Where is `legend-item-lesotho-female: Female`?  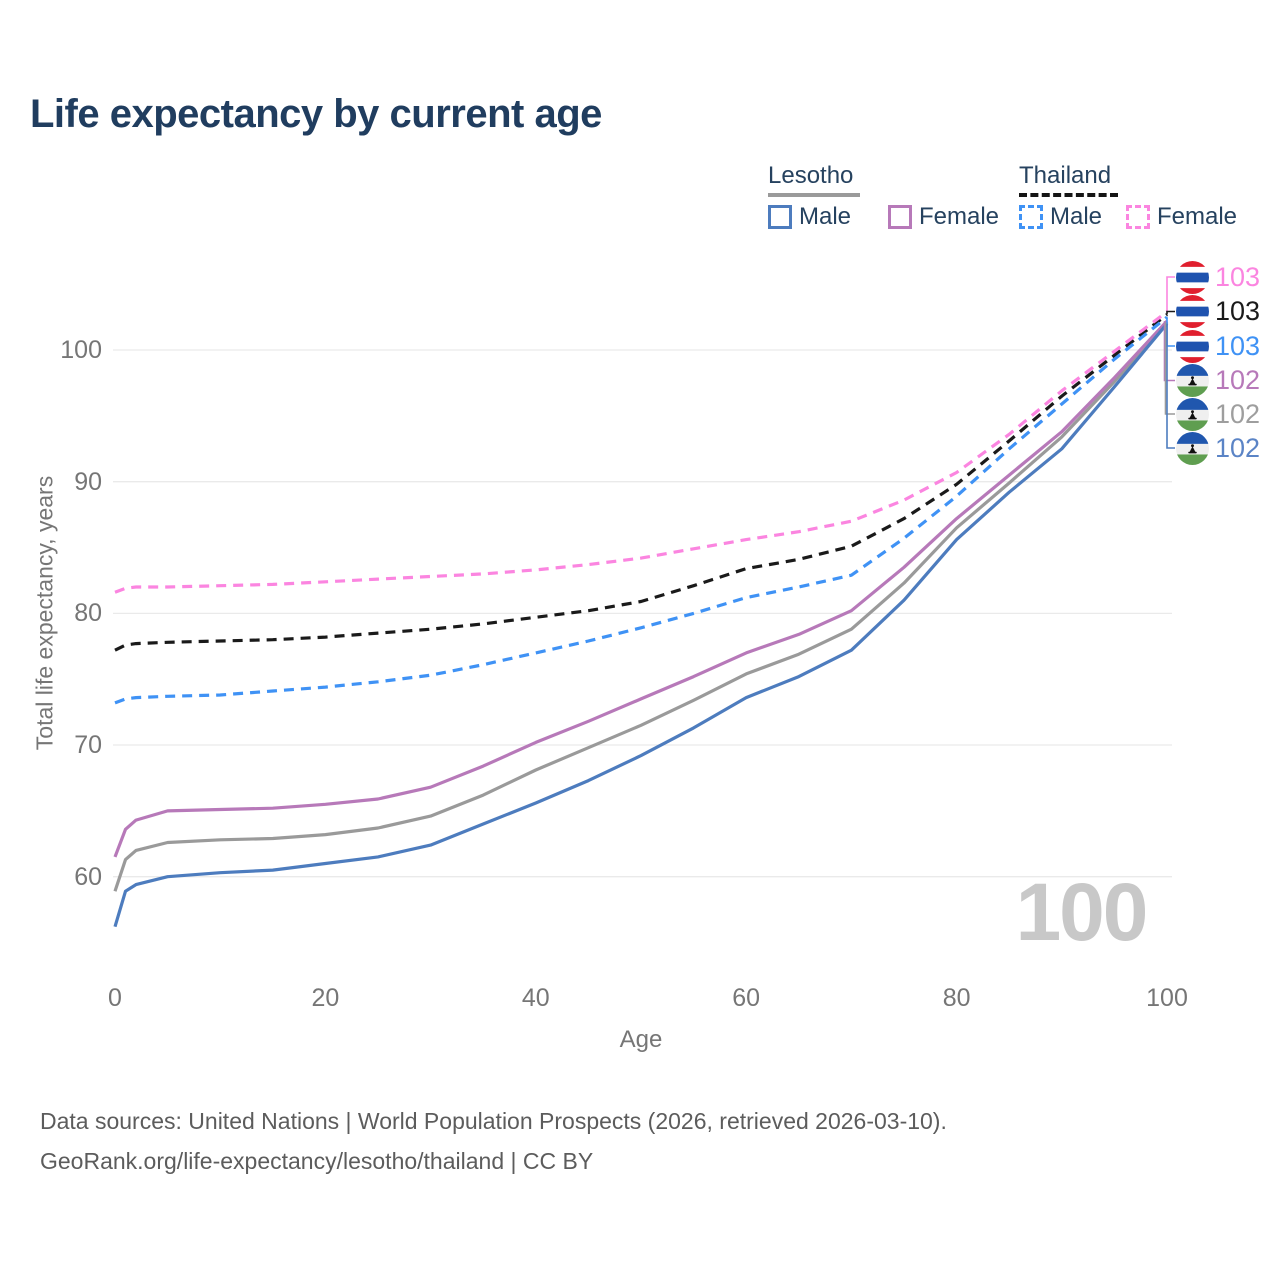
legend-item-lesotho-female: Female is located at coordinates (943, 217).